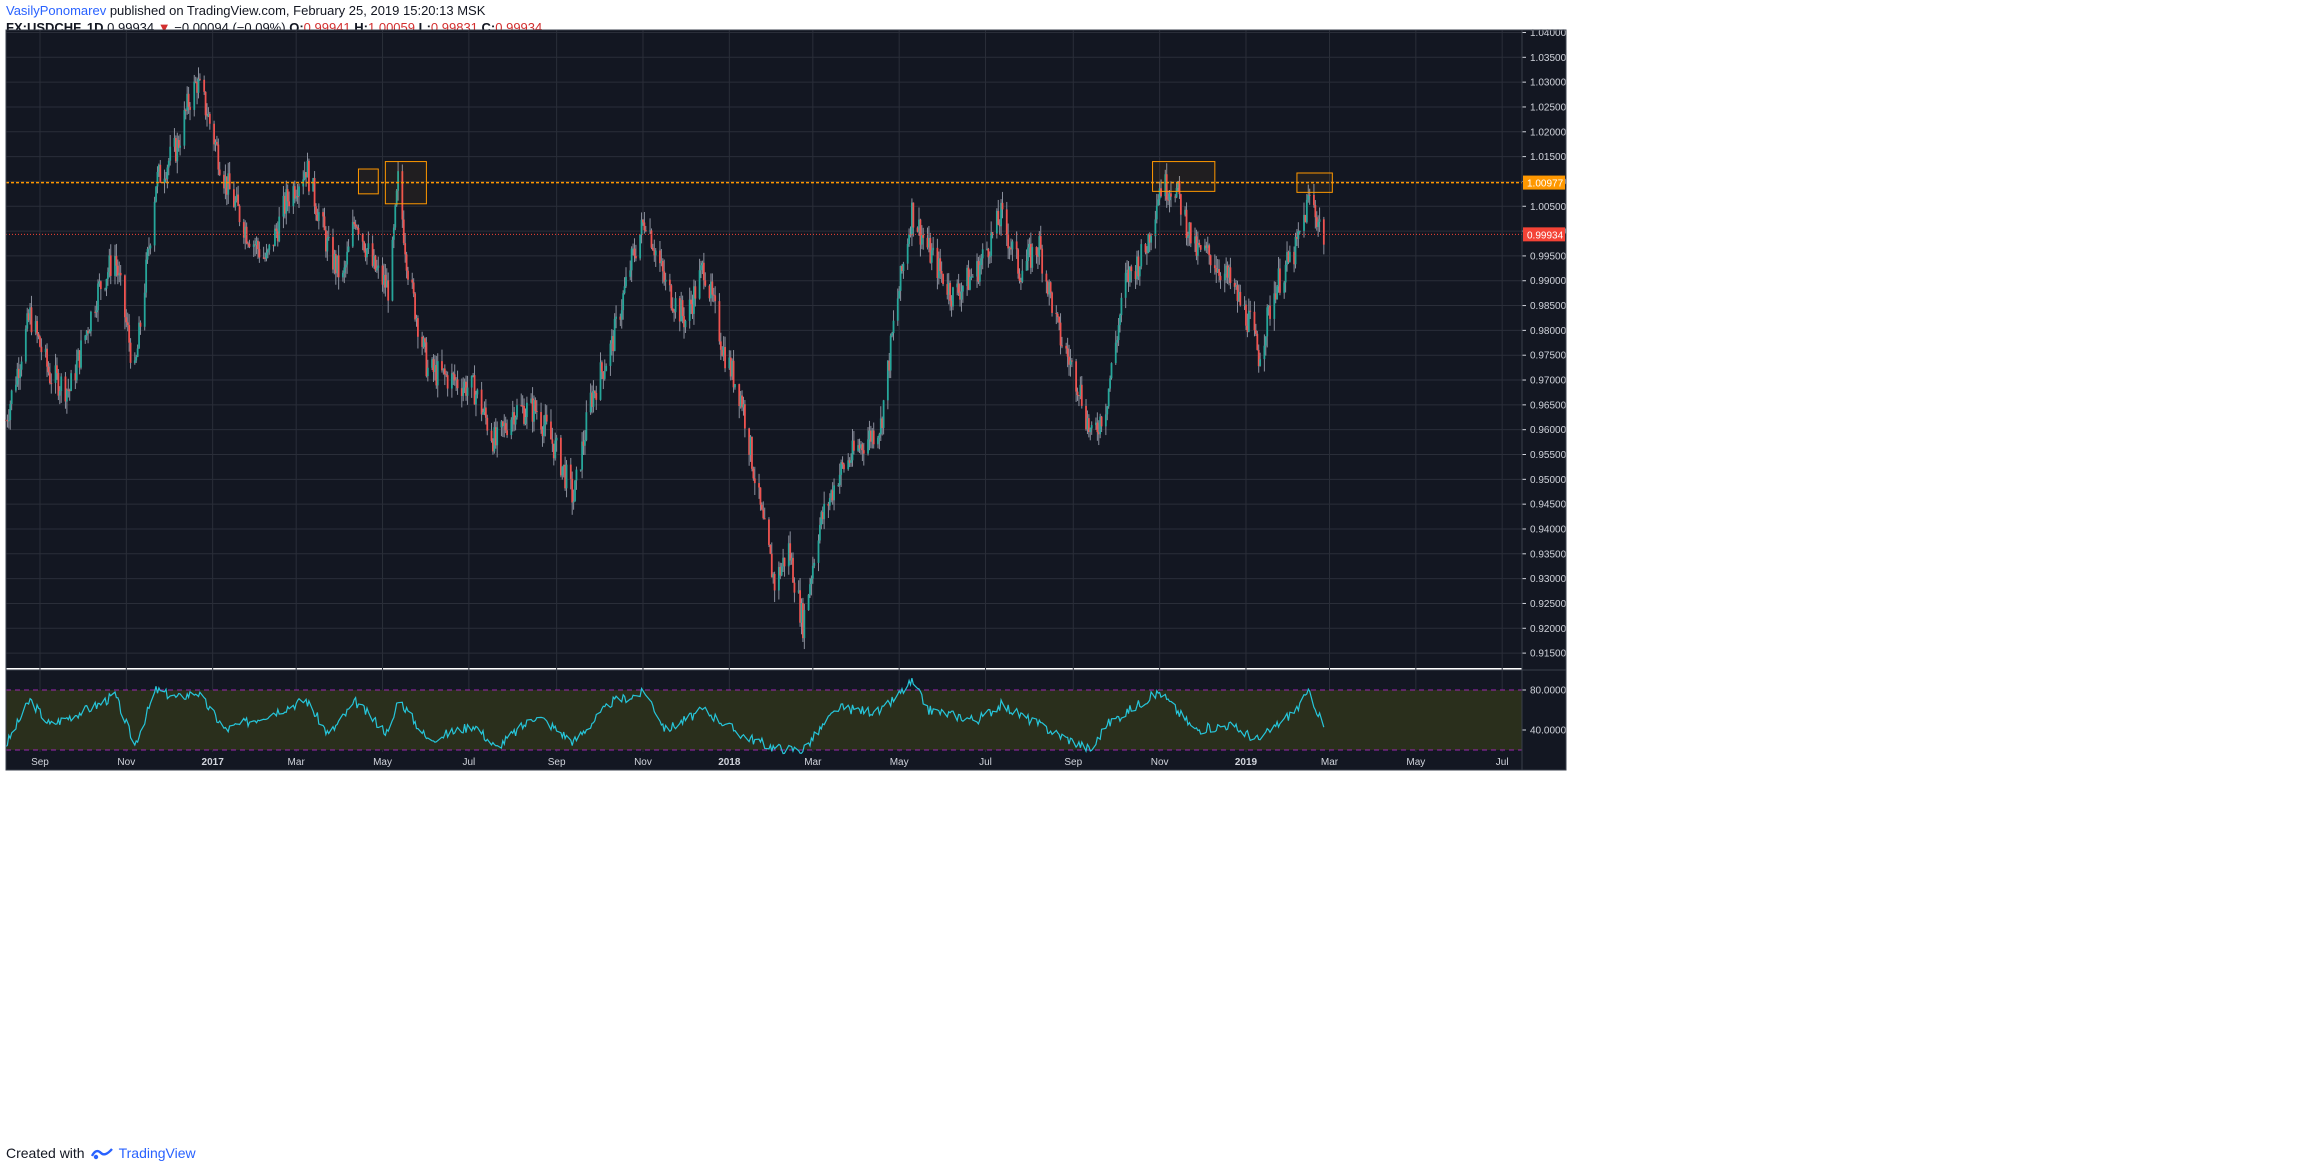  I want to click on y-tick-label: 1.02000, so click(1548, 132).